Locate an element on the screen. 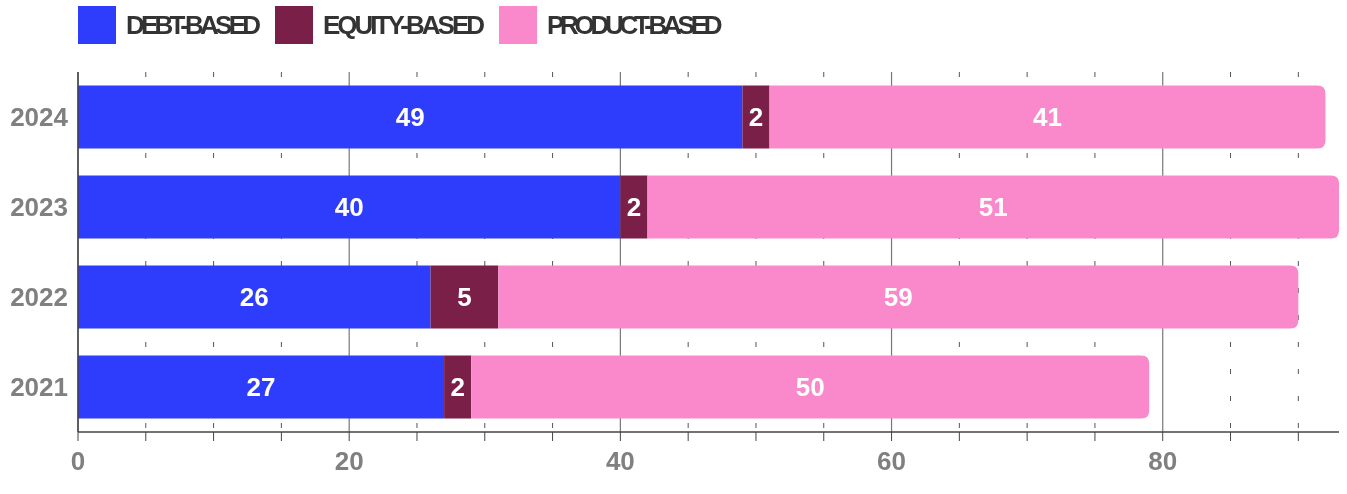 The width and height of the screenshot is (1347, 494). data-label: 26 is located at coordinates (254, 297).